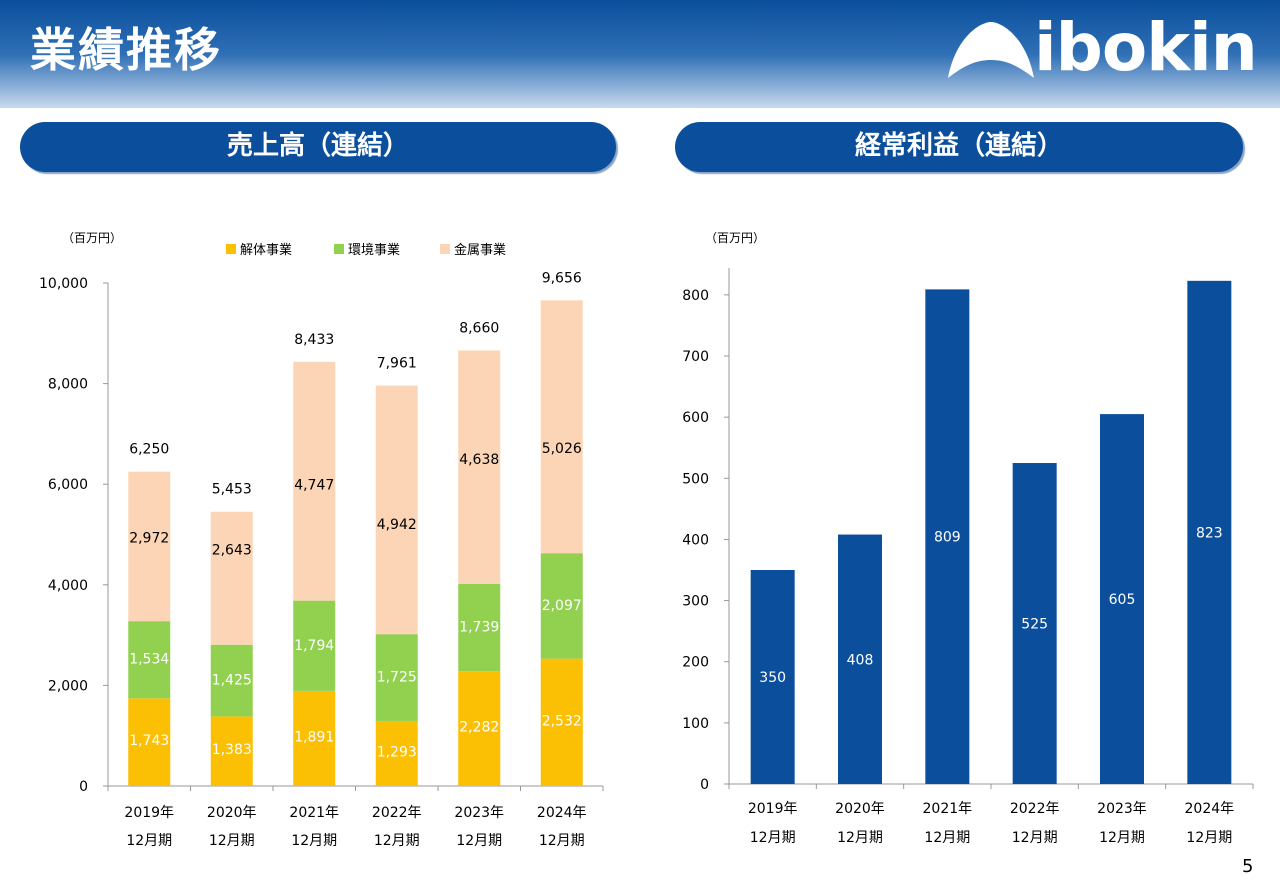 This screenshot has width=1280, height=886. I want to click on sales-y-tick-label-1: 2,000, so click(68, 686).